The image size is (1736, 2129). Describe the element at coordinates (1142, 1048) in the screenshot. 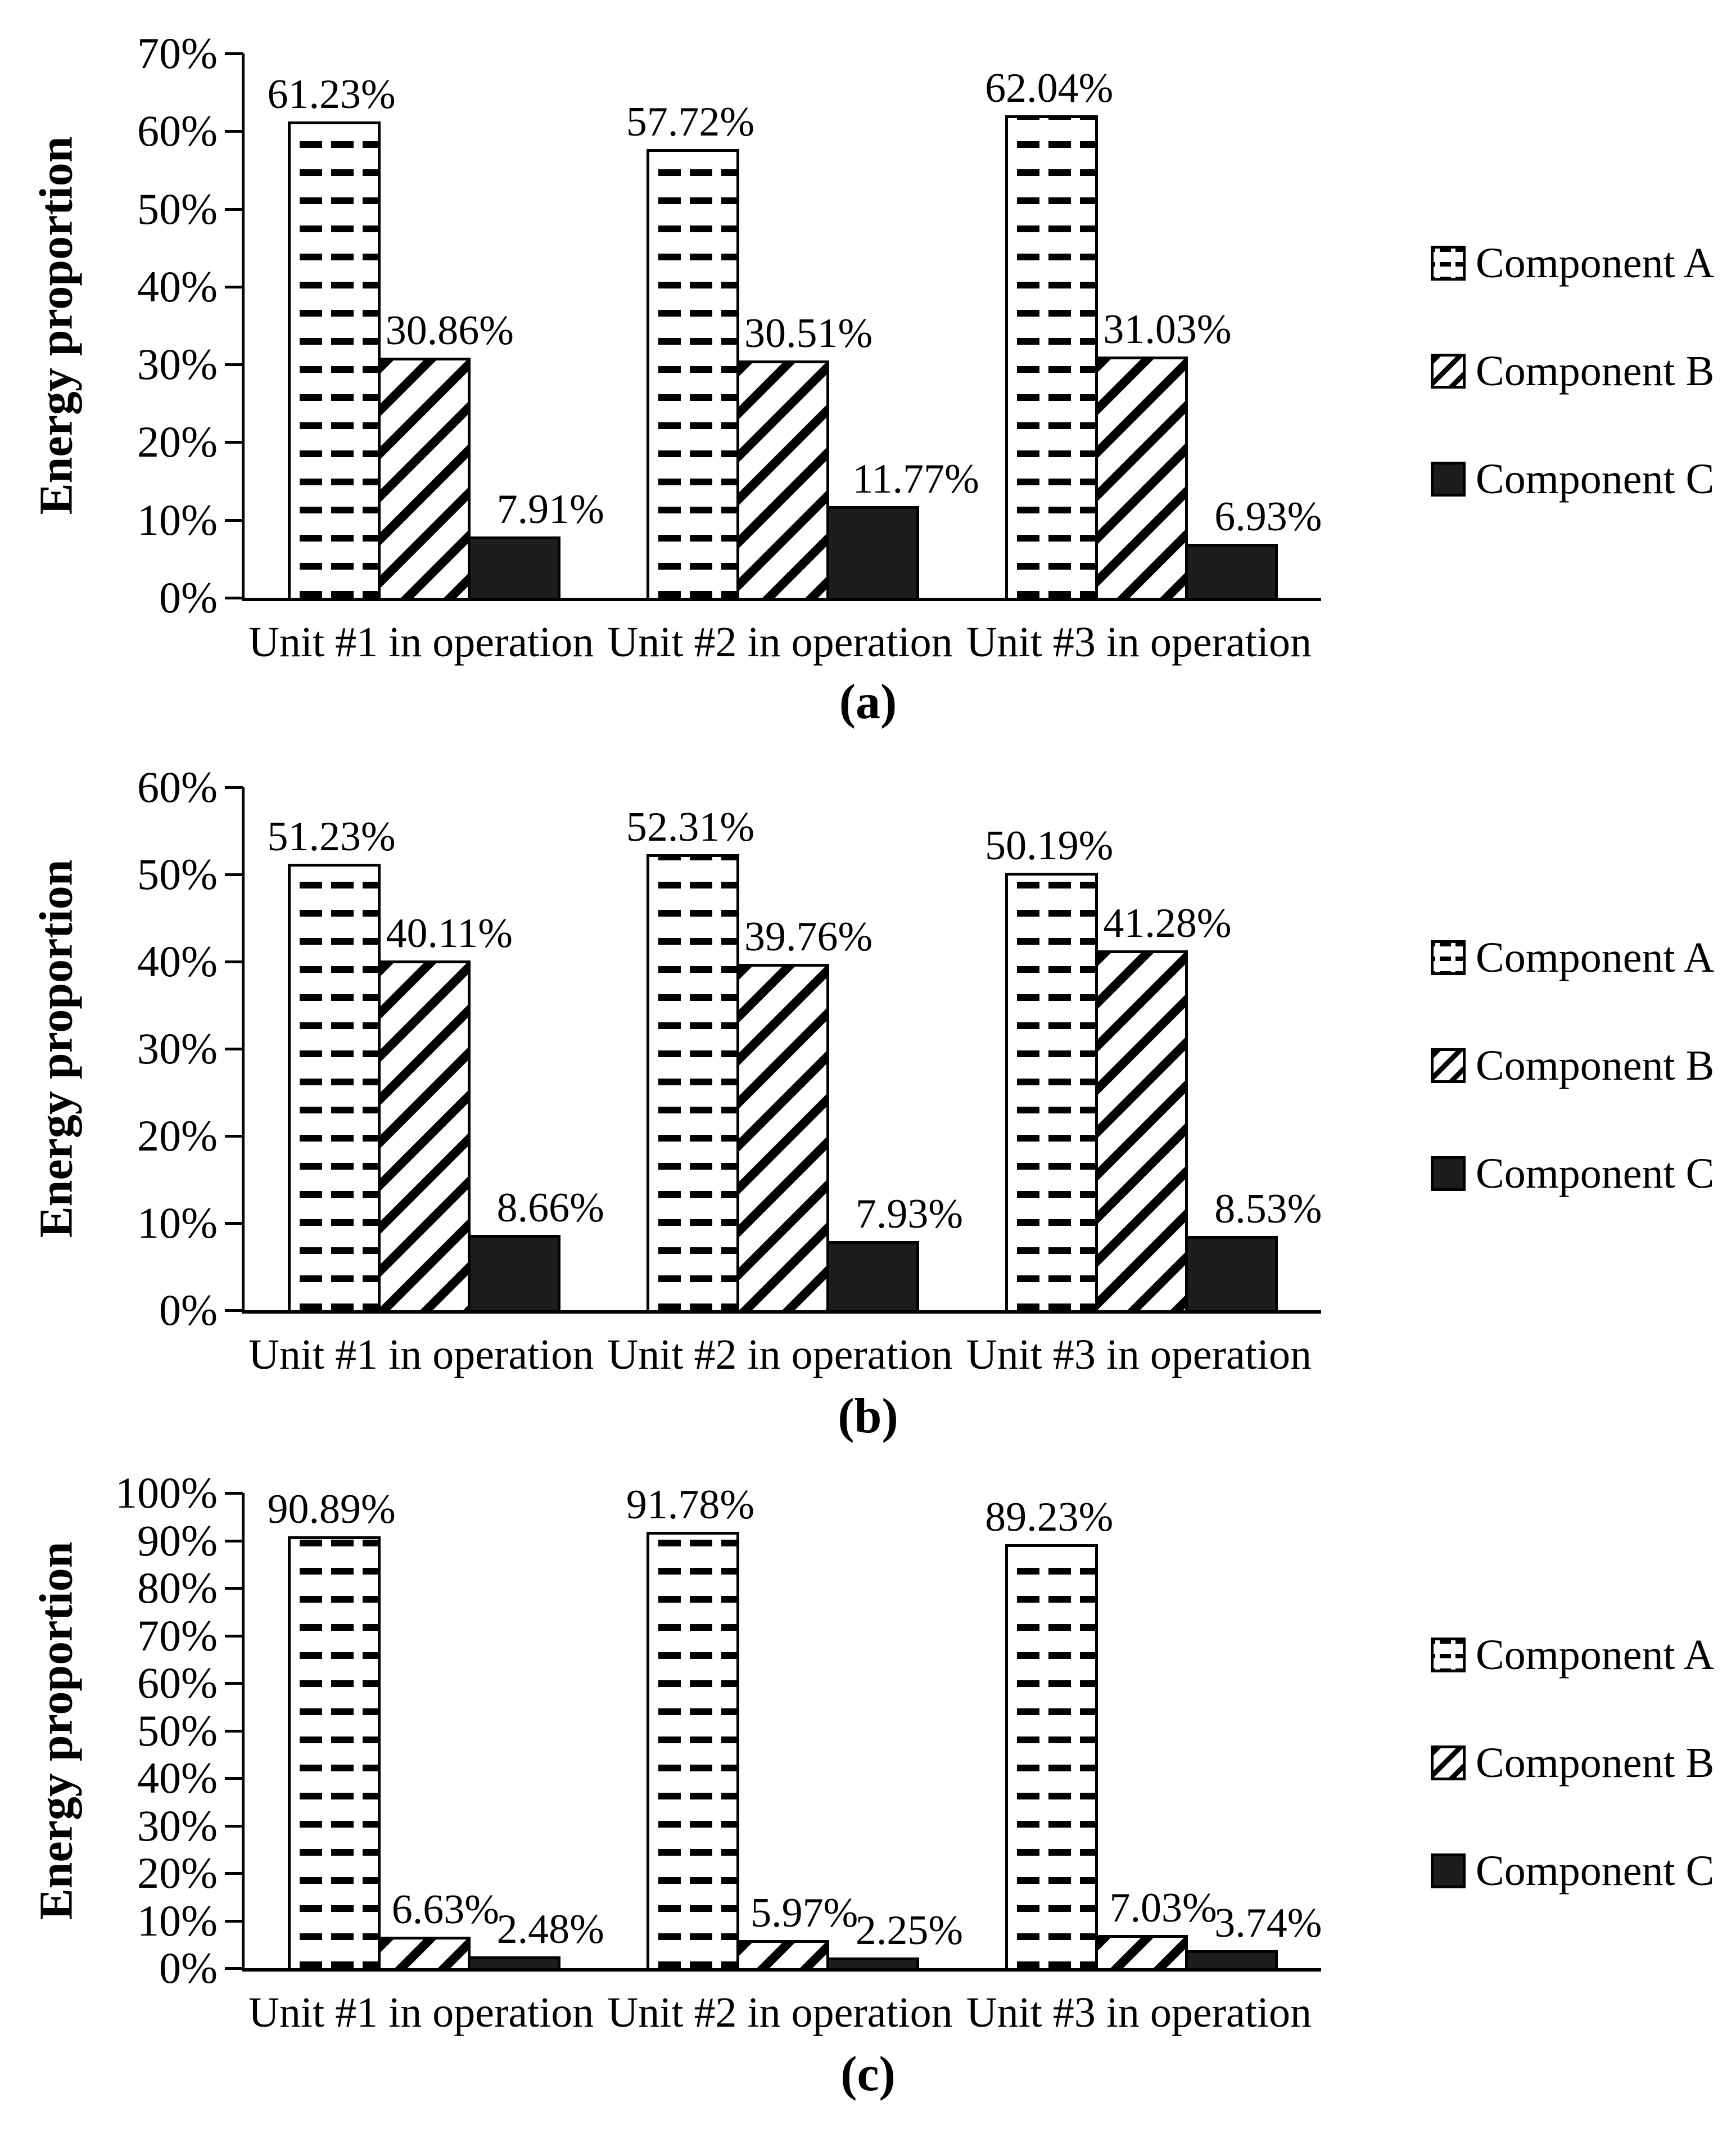

I see `bar-group-unit-3: 50.19% 41.28% 8.53%` at that location.